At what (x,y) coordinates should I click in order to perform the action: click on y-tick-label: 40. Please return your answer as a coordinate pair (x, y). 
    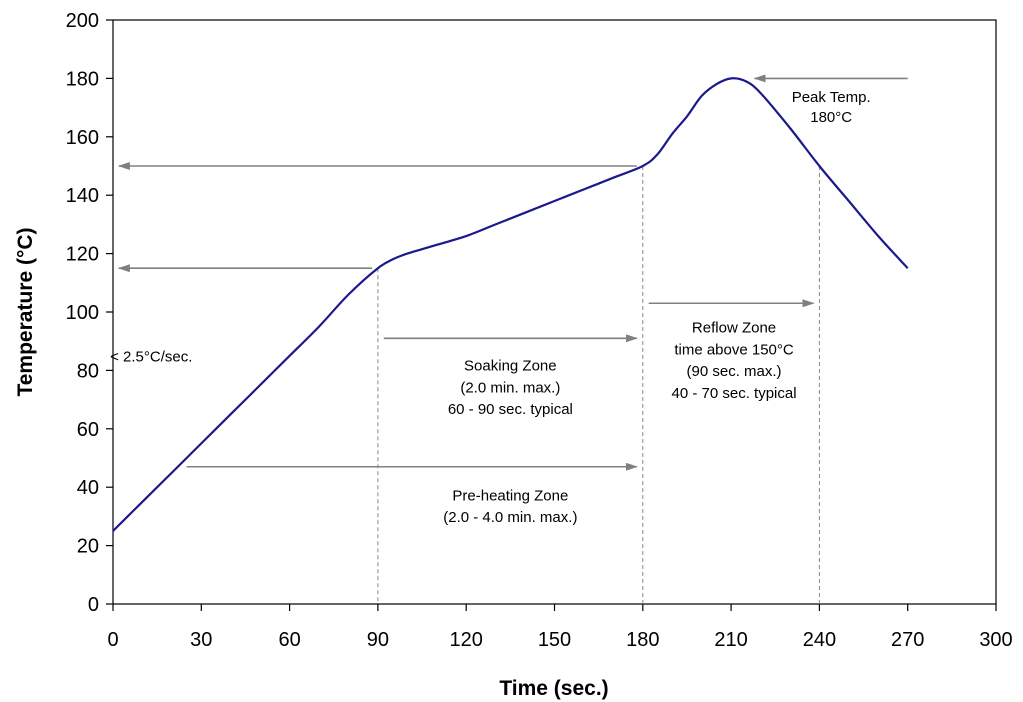
    Looking at the image, I should click on (88, 488).